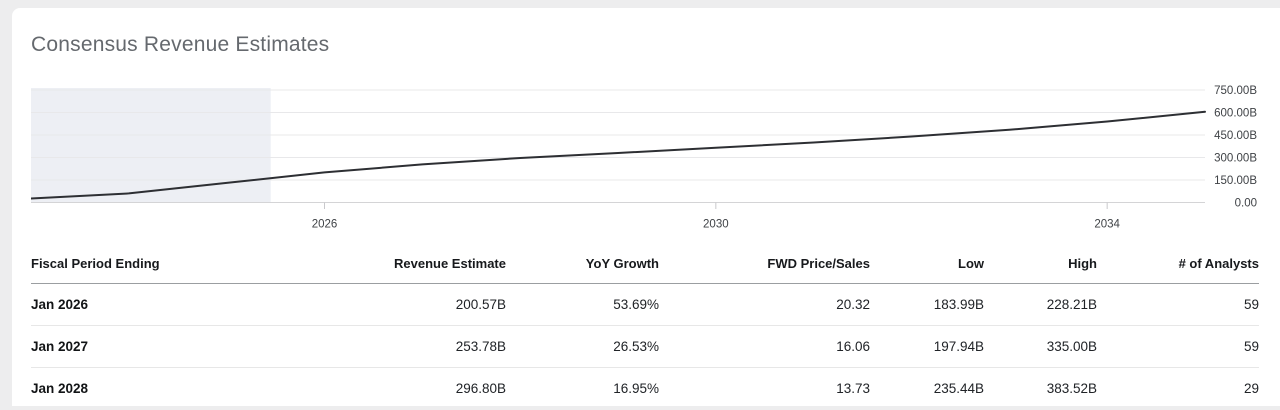  Describe the element at coordinates (764, 347) in the screenshot. I see `table-cell-fwd-price-sales: 16.06` at that location.